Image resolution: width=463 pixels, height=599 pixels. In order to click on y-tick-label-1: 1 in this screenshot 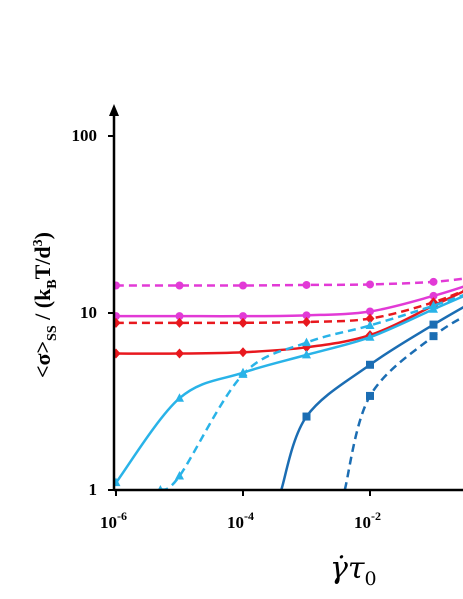, I will do `click(93, 489)`.